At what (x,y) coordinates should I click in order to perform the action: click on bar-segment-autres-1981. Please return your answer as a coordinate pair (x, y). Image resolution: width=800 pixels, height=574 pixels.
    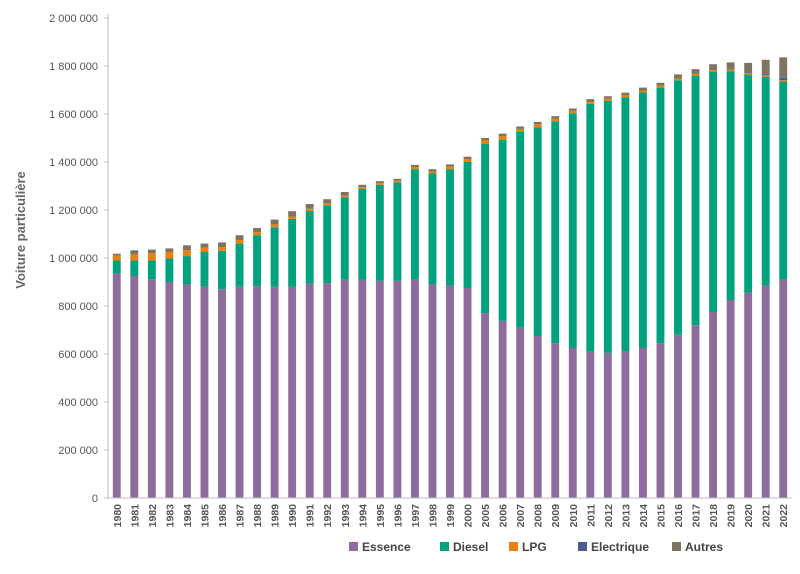
    Looking at the image, I should click on (134, 252).